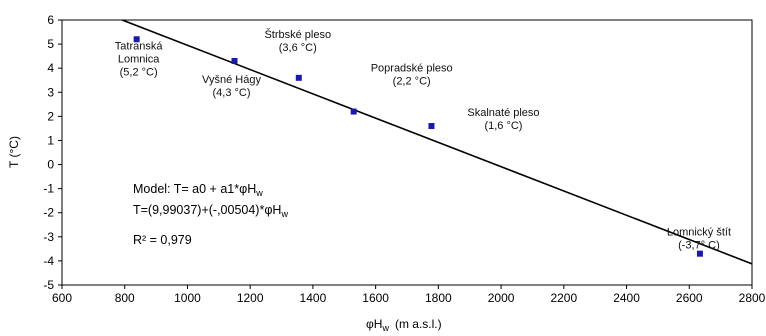  Describe the element at coordinates (52, 152) in the screenshot. I see `y-axis-ticks: -5 -4 -3 -2 -1 0 1 2 3 4 5 6` at that location.